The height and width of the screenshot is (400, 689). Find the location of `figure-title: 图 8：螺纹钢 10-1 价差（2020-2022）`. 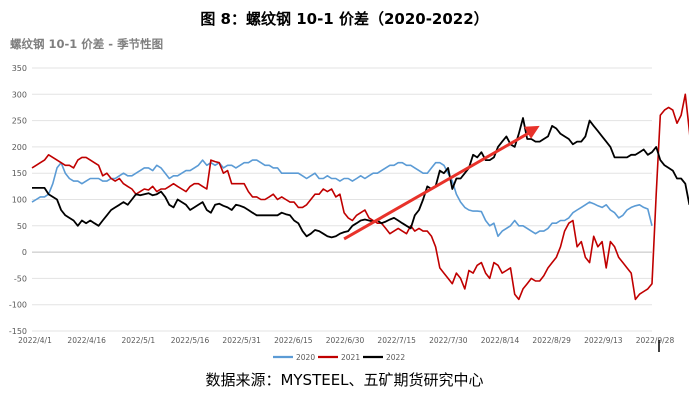

figure-title: 图 8：螺纹钢 10-1 价差（2020-2022） is located at coordinates (344, 19).